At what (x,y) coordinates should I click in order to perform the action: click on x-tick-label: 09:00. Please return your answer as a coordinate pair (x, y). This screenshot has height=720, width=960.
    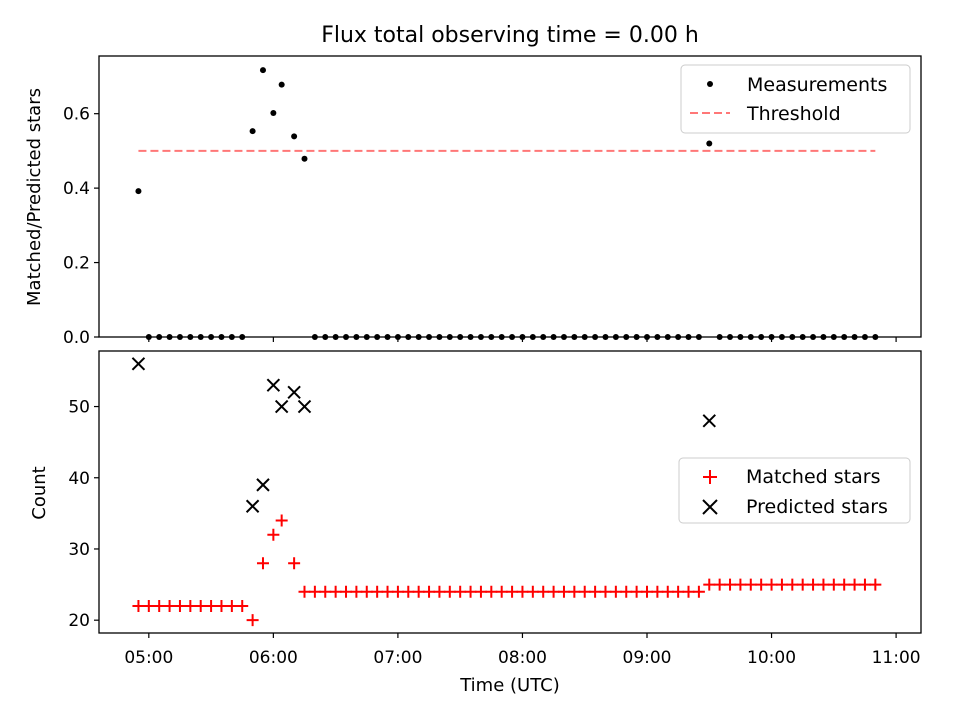
    Looking at the image, I should click on (647, 658).